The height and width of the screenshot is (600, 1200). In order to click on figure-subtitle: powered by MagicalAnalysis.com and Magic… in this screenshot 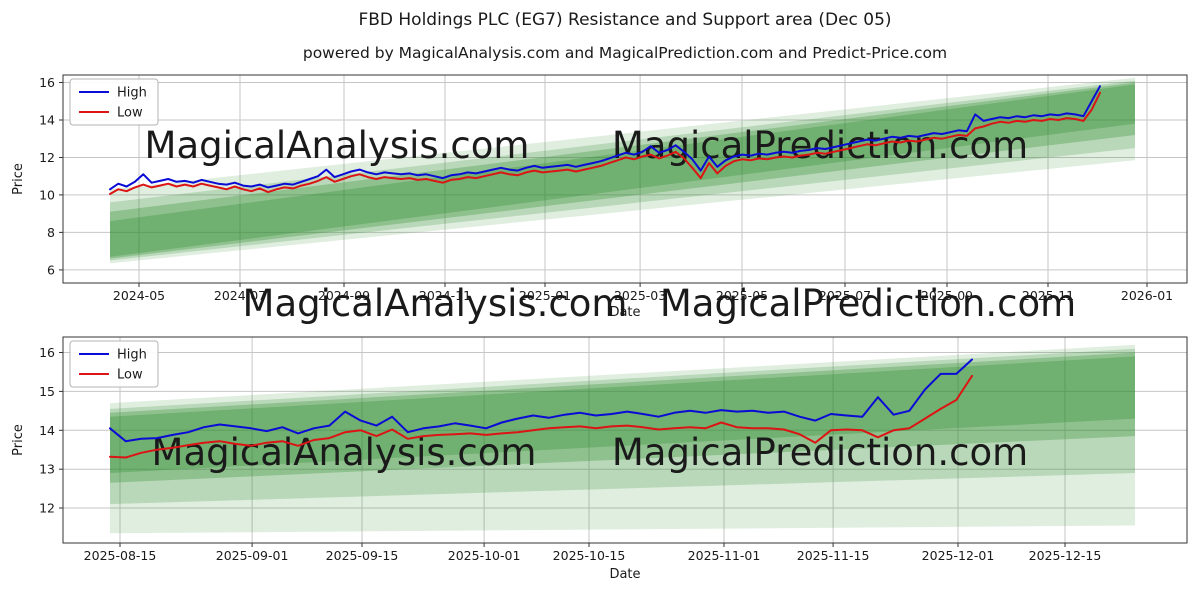, I will do `click(625, 53)`.